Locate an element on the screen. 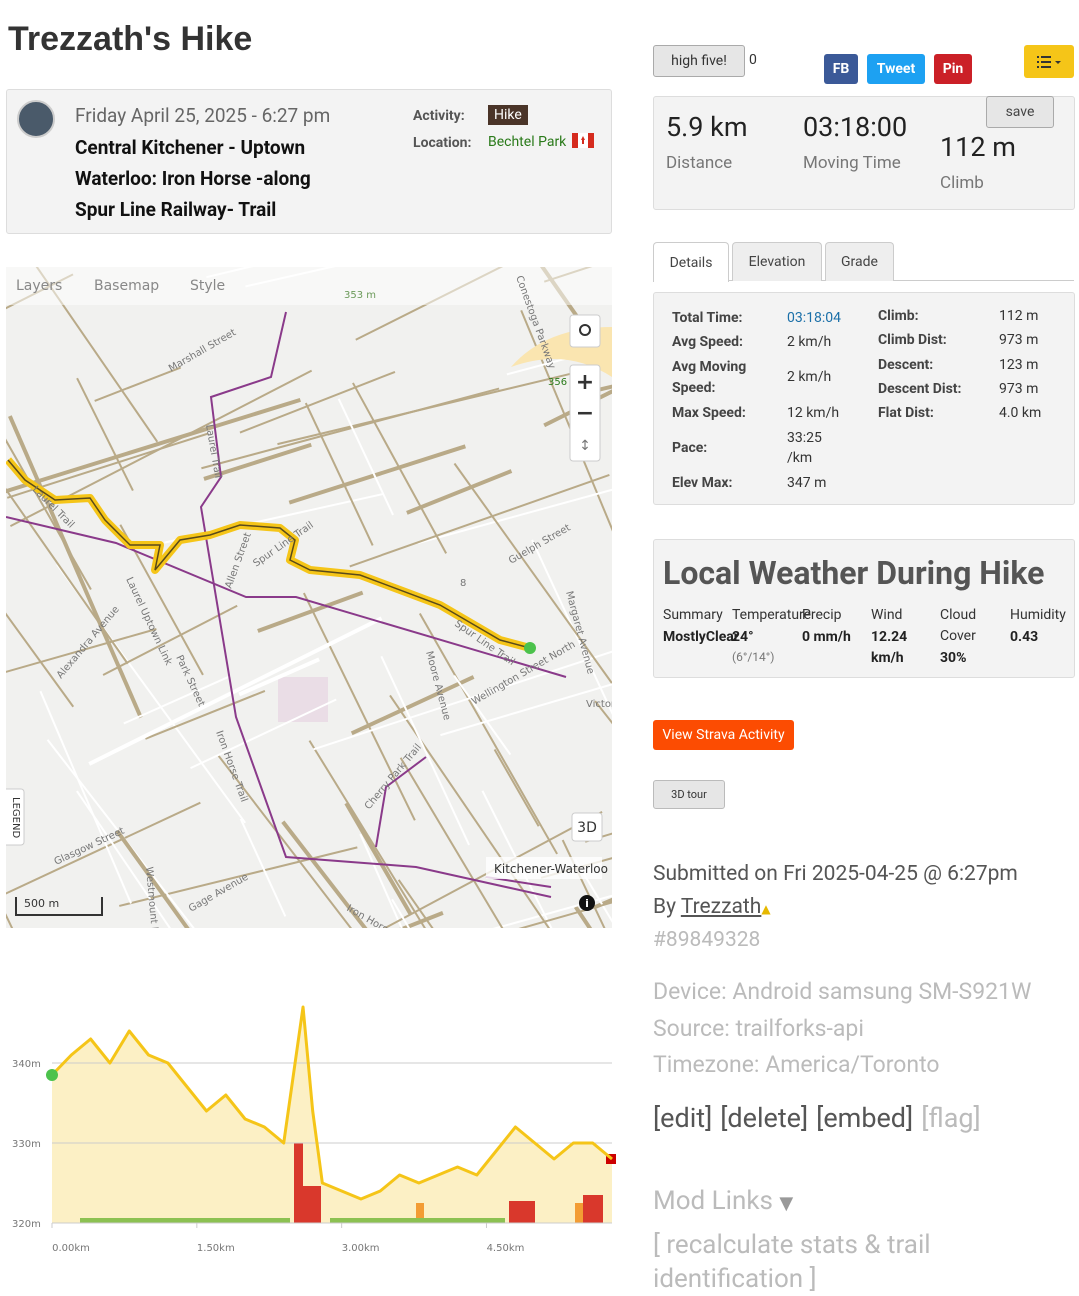  mod-links: Mod Links ▼ is located at coordinates (723, 1201).